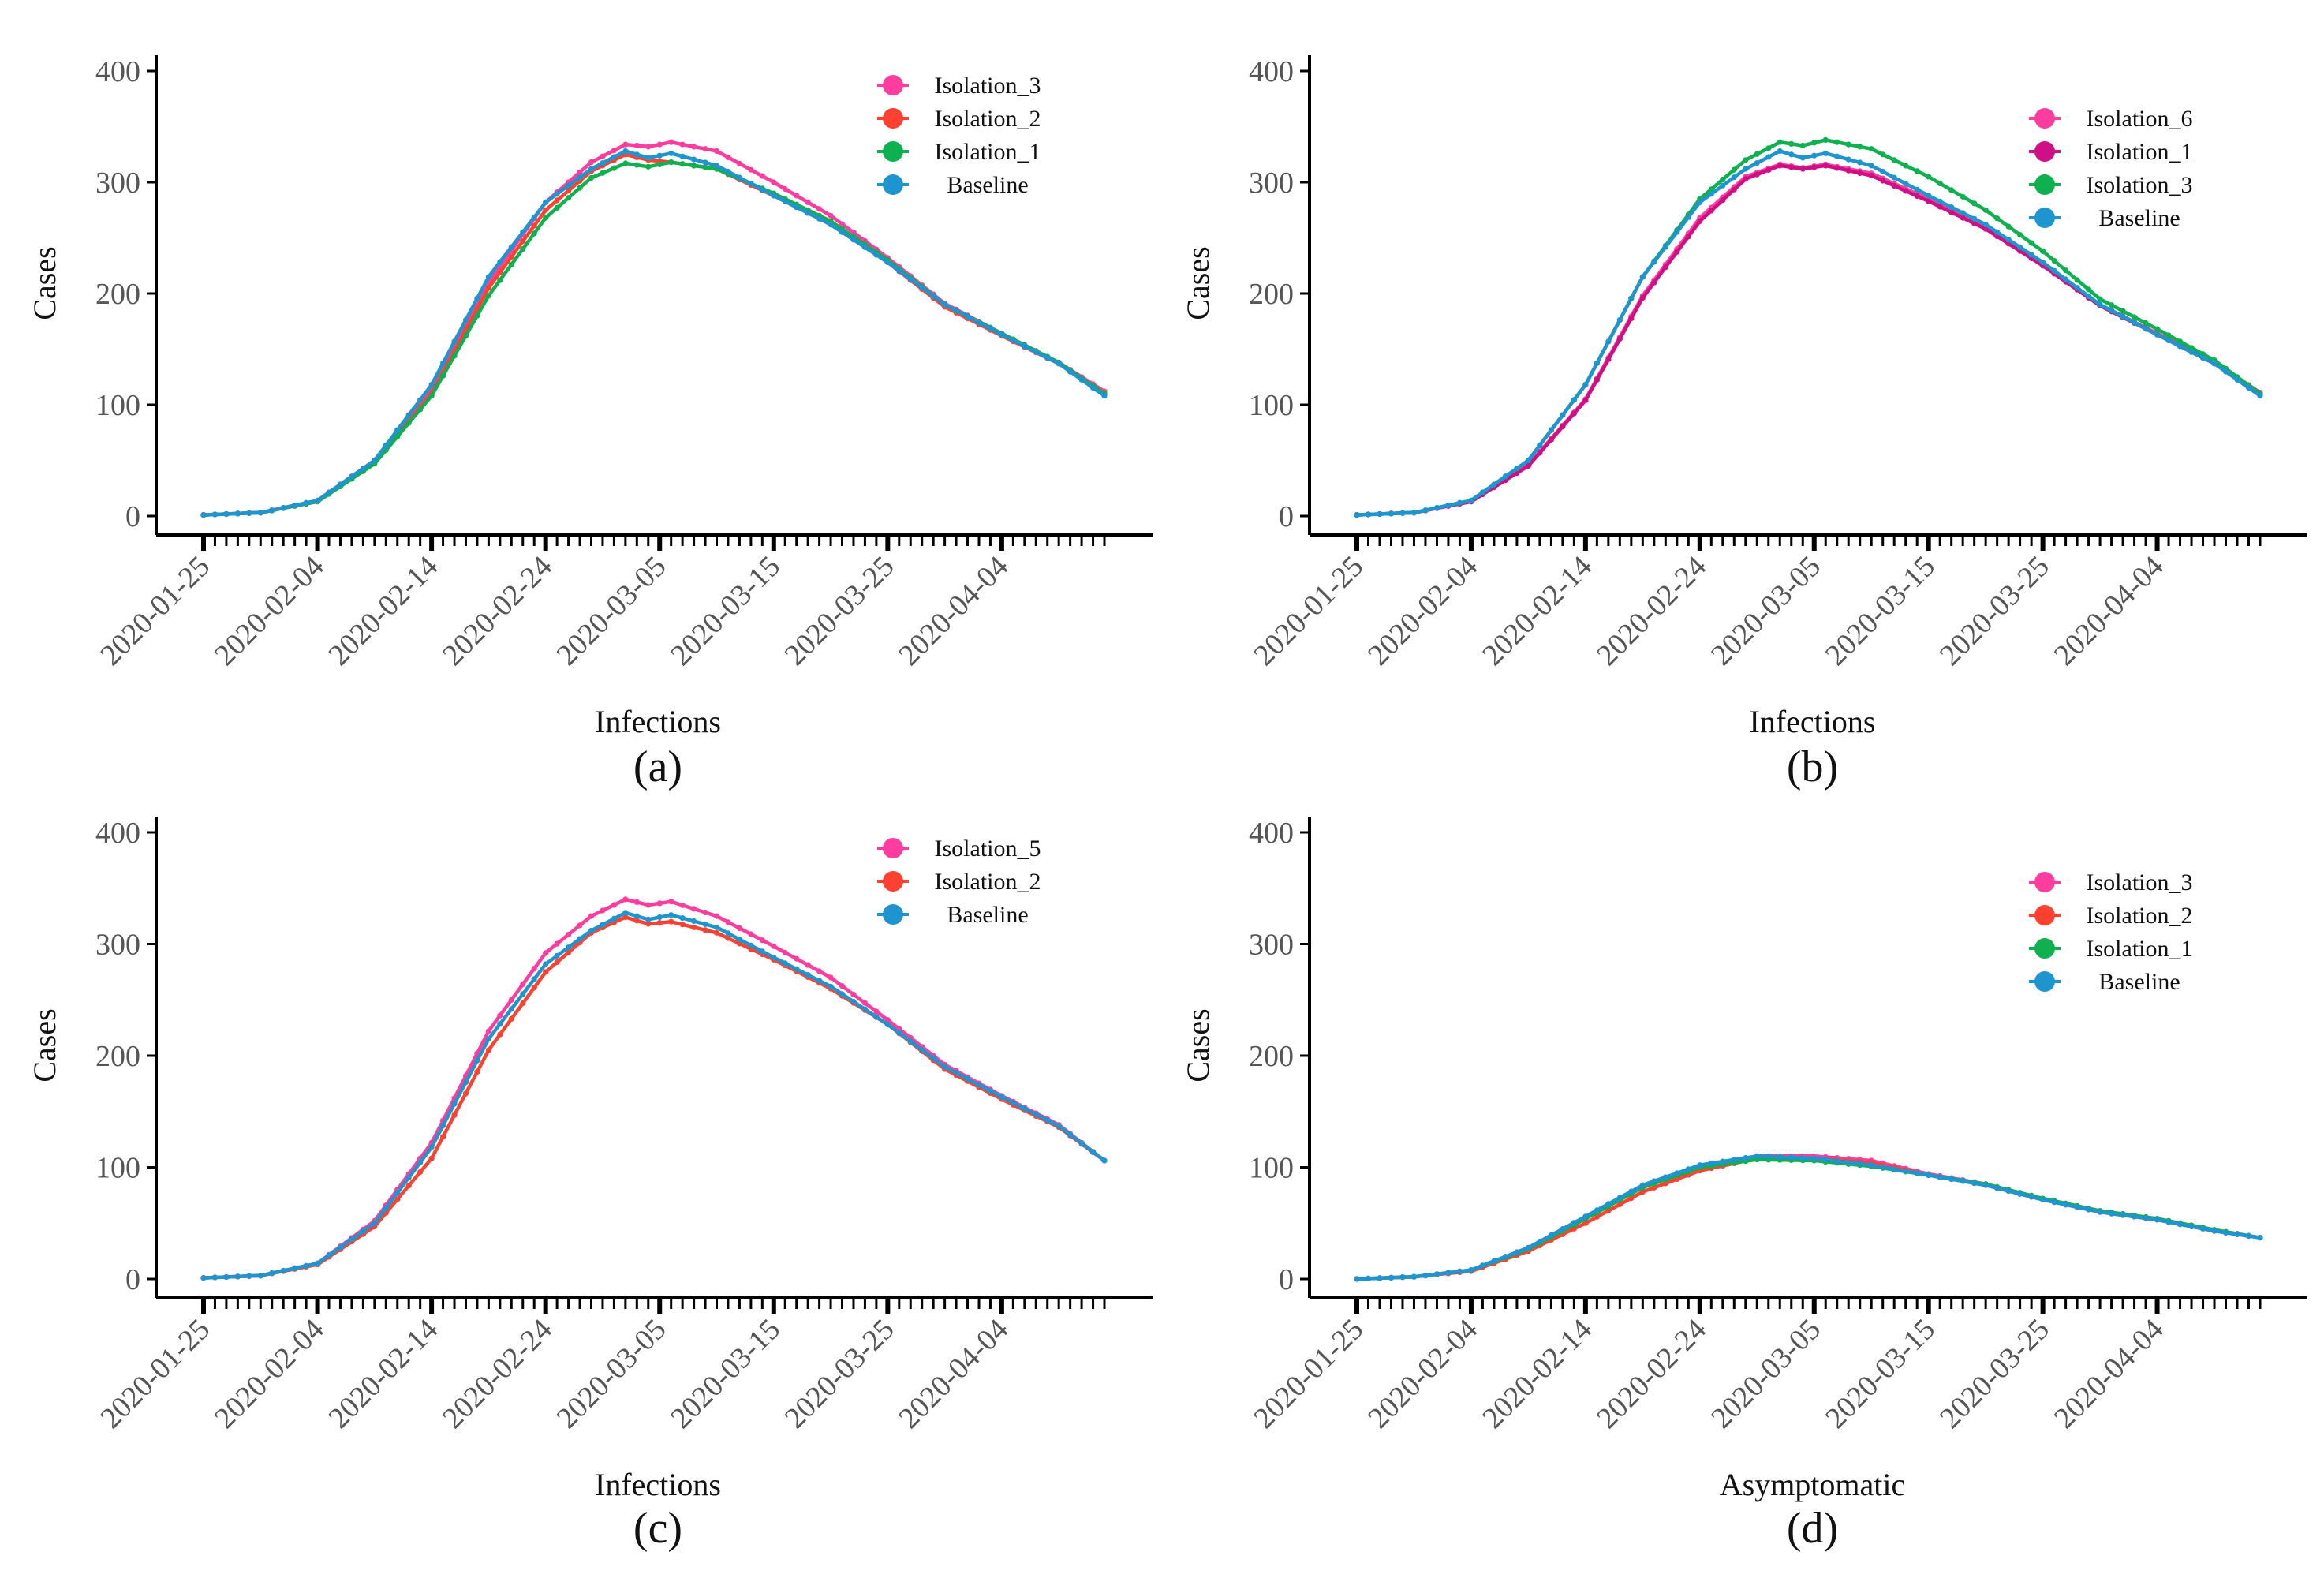 This screenshot has height=1578, width=2324. I want to click on legend-label: Isolation_5, so click(988, 849).